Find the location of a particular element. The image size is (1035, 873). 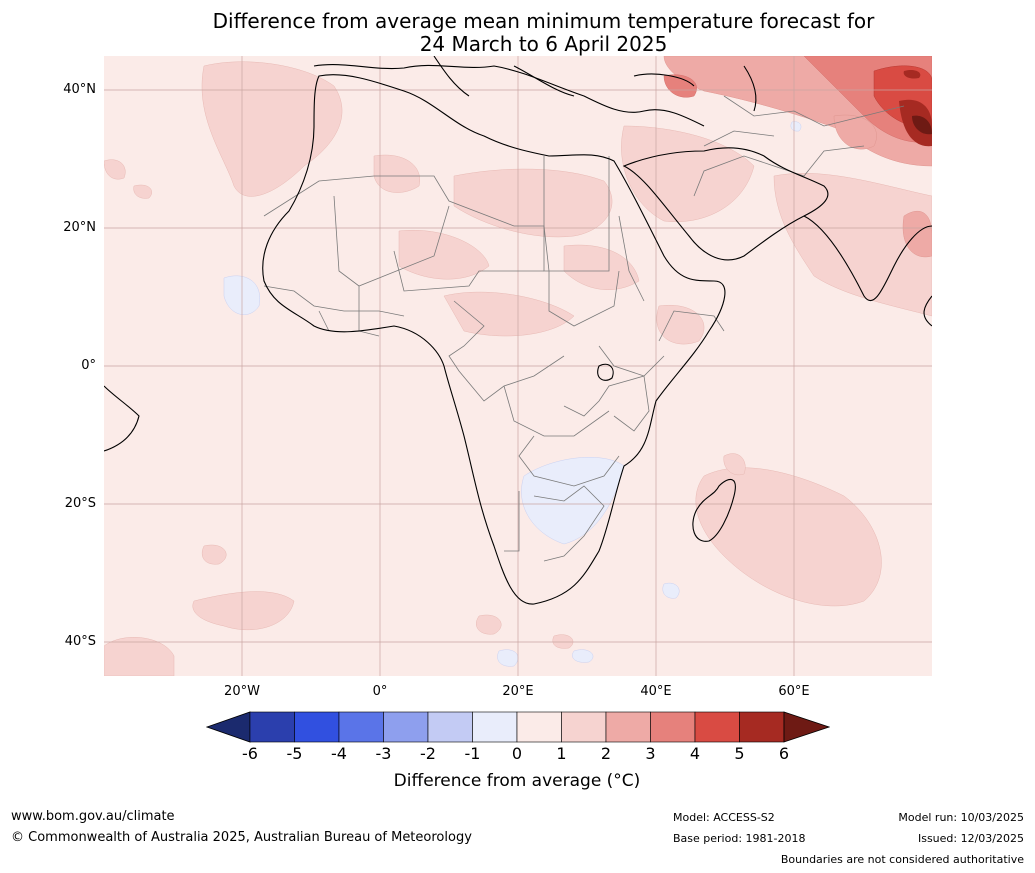

colorbar-tick-label: 0 is located at coordinates (517, 753).